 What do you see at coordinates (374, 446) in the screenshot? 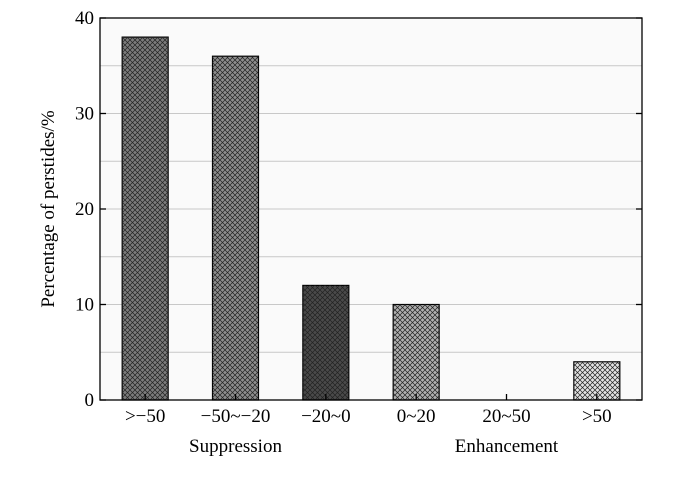
I see `category-groups: Suppression Enhancement` at bounding box center [374, 446].